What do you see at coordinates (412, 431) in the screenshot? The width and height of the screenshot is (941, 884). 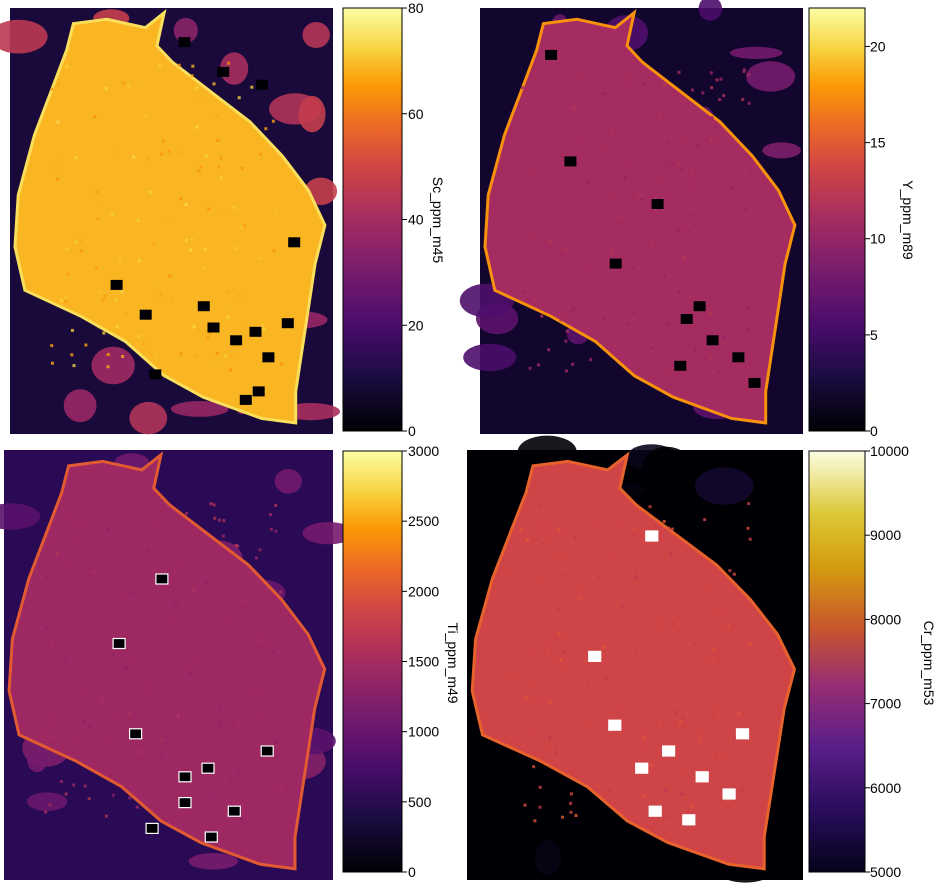 I see `colorbar-tick-label: 0` at bounding box center [412, 431].